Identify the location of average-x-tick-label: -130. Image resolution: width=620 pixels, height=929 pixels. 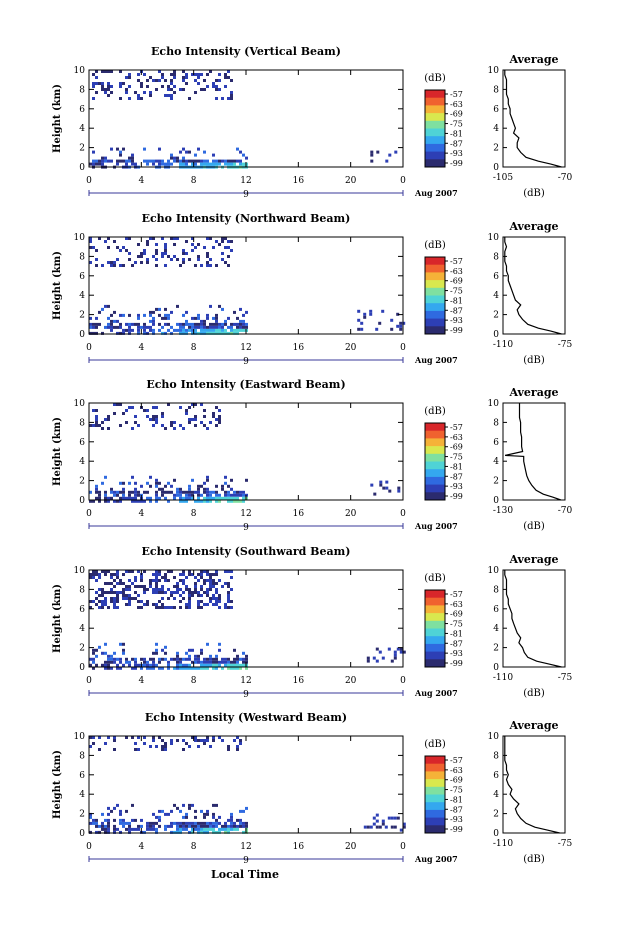
(503, 511).